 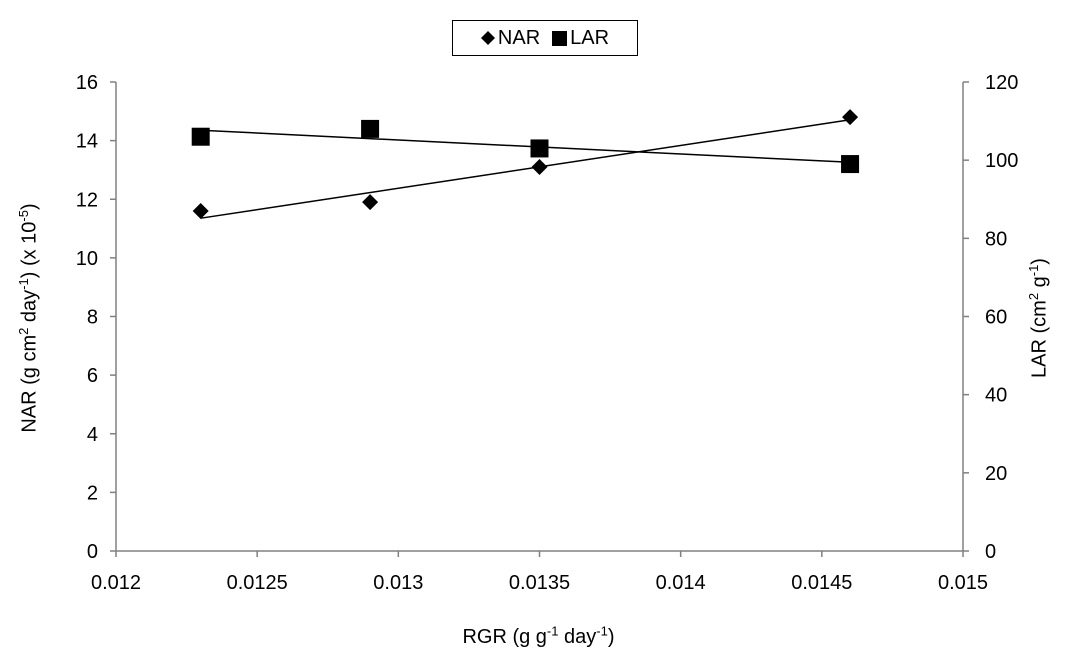 What do you see at coordinates (116, 583) in the screenshot?
I see `x-tick-label: 0.012` at bounding box center [116, 583].